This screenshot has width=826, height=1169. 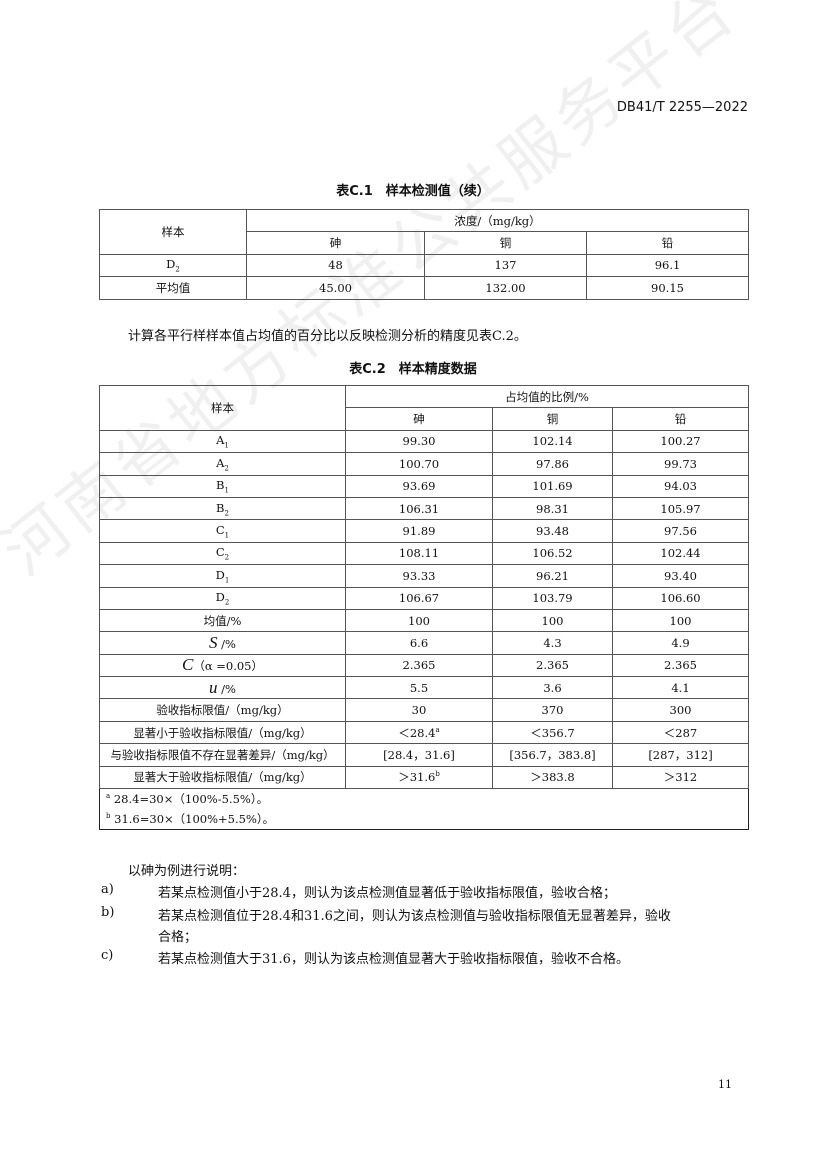 I want to click on row-label: A2, so click(x=222, y=464).